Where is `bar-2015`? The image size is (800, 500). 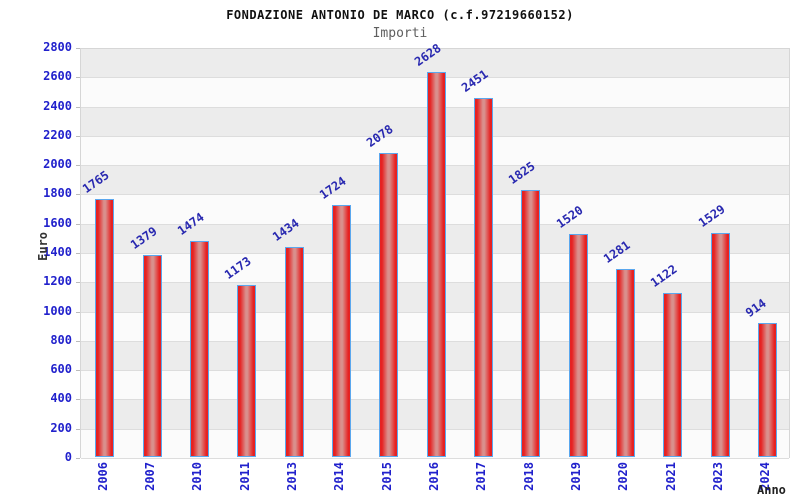
bar-2015 is located at coordinates (389, 304).